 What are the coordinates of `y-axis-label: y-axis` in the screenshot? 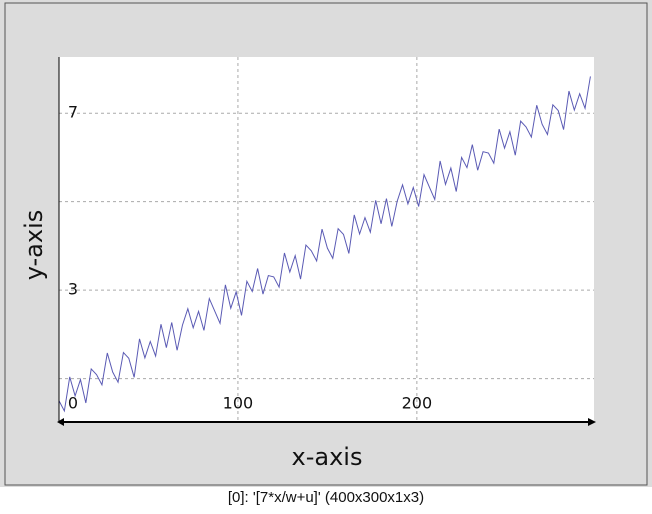 It's located at (34, 245).